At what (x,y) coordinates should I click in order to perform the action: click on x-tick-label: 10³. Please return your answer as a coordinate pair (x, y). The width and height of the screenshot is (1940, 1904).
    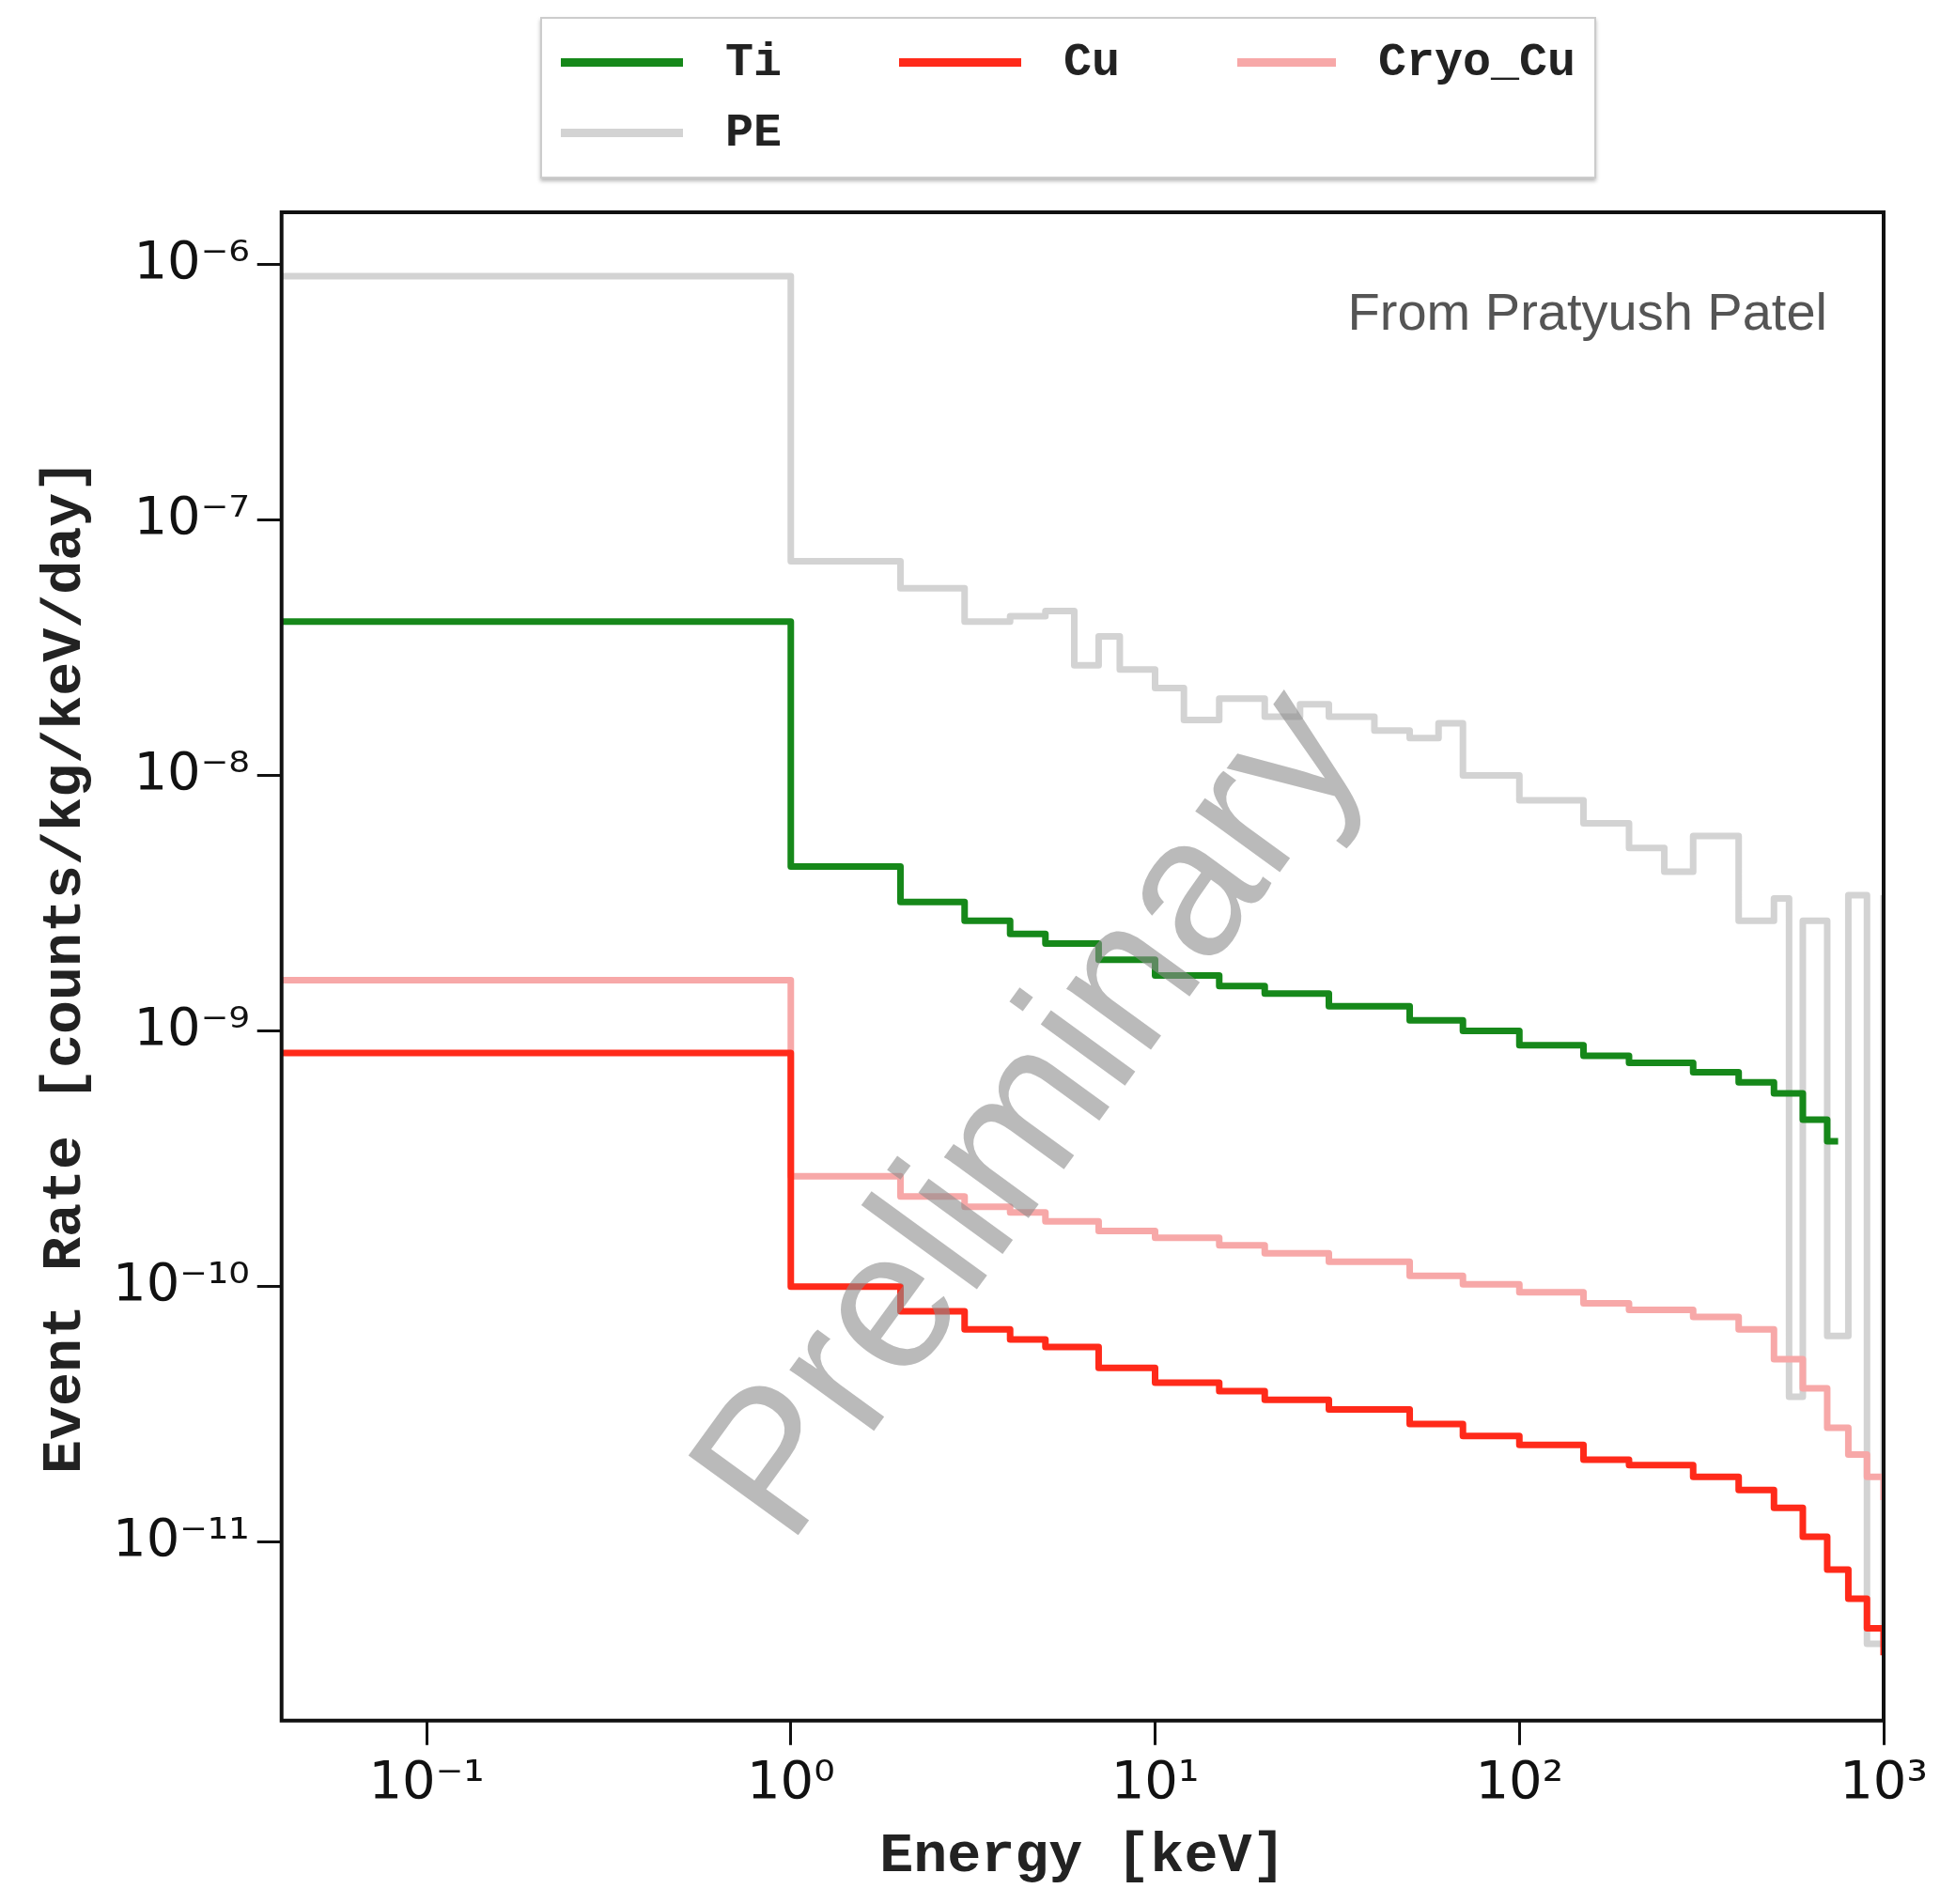
    Looking at the image, I should click on (1884, 1779).